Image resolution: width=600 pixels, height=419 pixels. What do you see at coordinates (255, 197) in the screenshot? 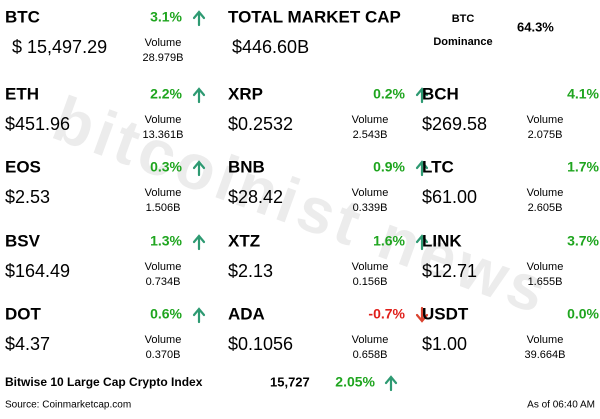
I see `coin-price: $28.42` at bounding box center [255, 197].